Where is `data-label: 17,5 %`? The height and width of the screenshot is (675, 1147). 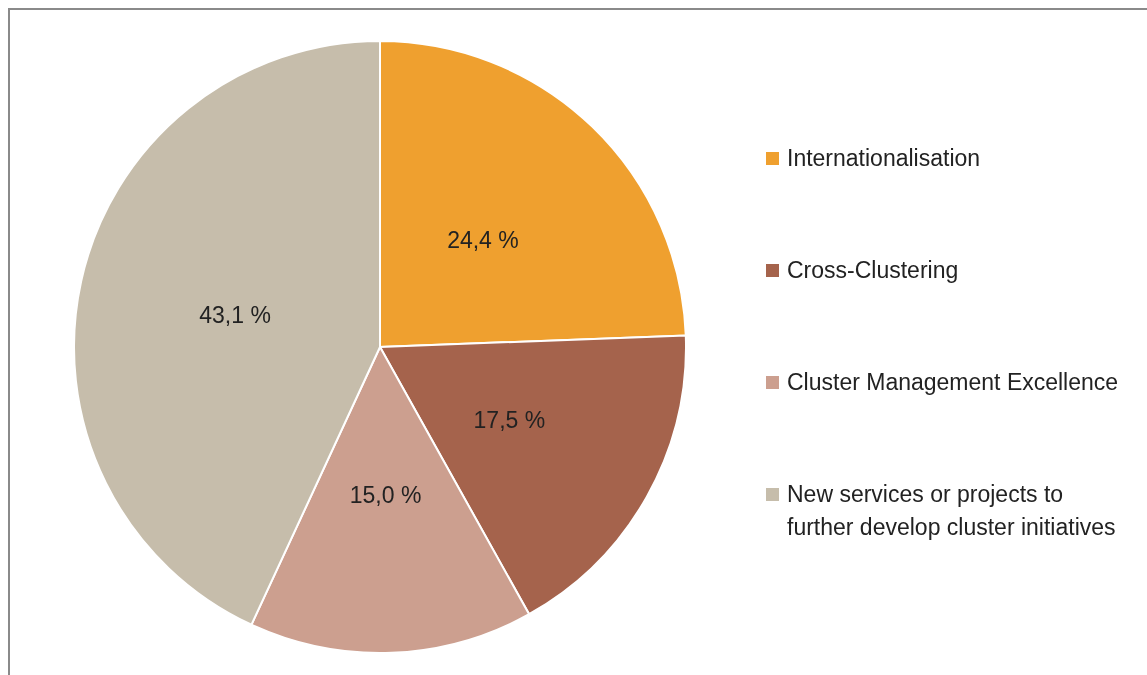 data-label: 17,5 % is located at coordinates (509, 419).